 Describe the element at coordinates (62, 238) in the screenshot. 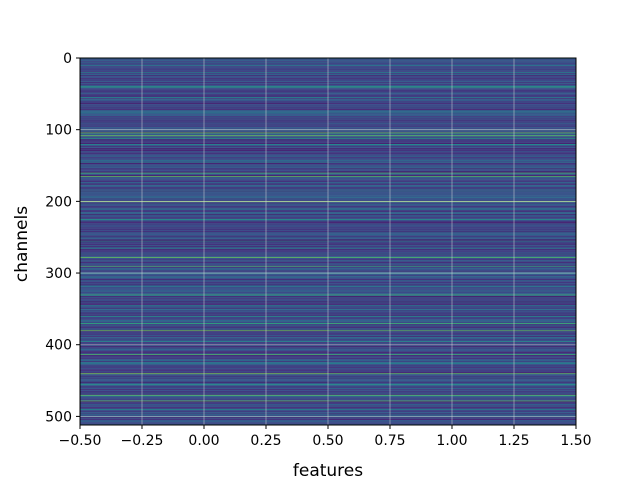

I see `y-axis: 0 100 200 300 400 500` at that location.